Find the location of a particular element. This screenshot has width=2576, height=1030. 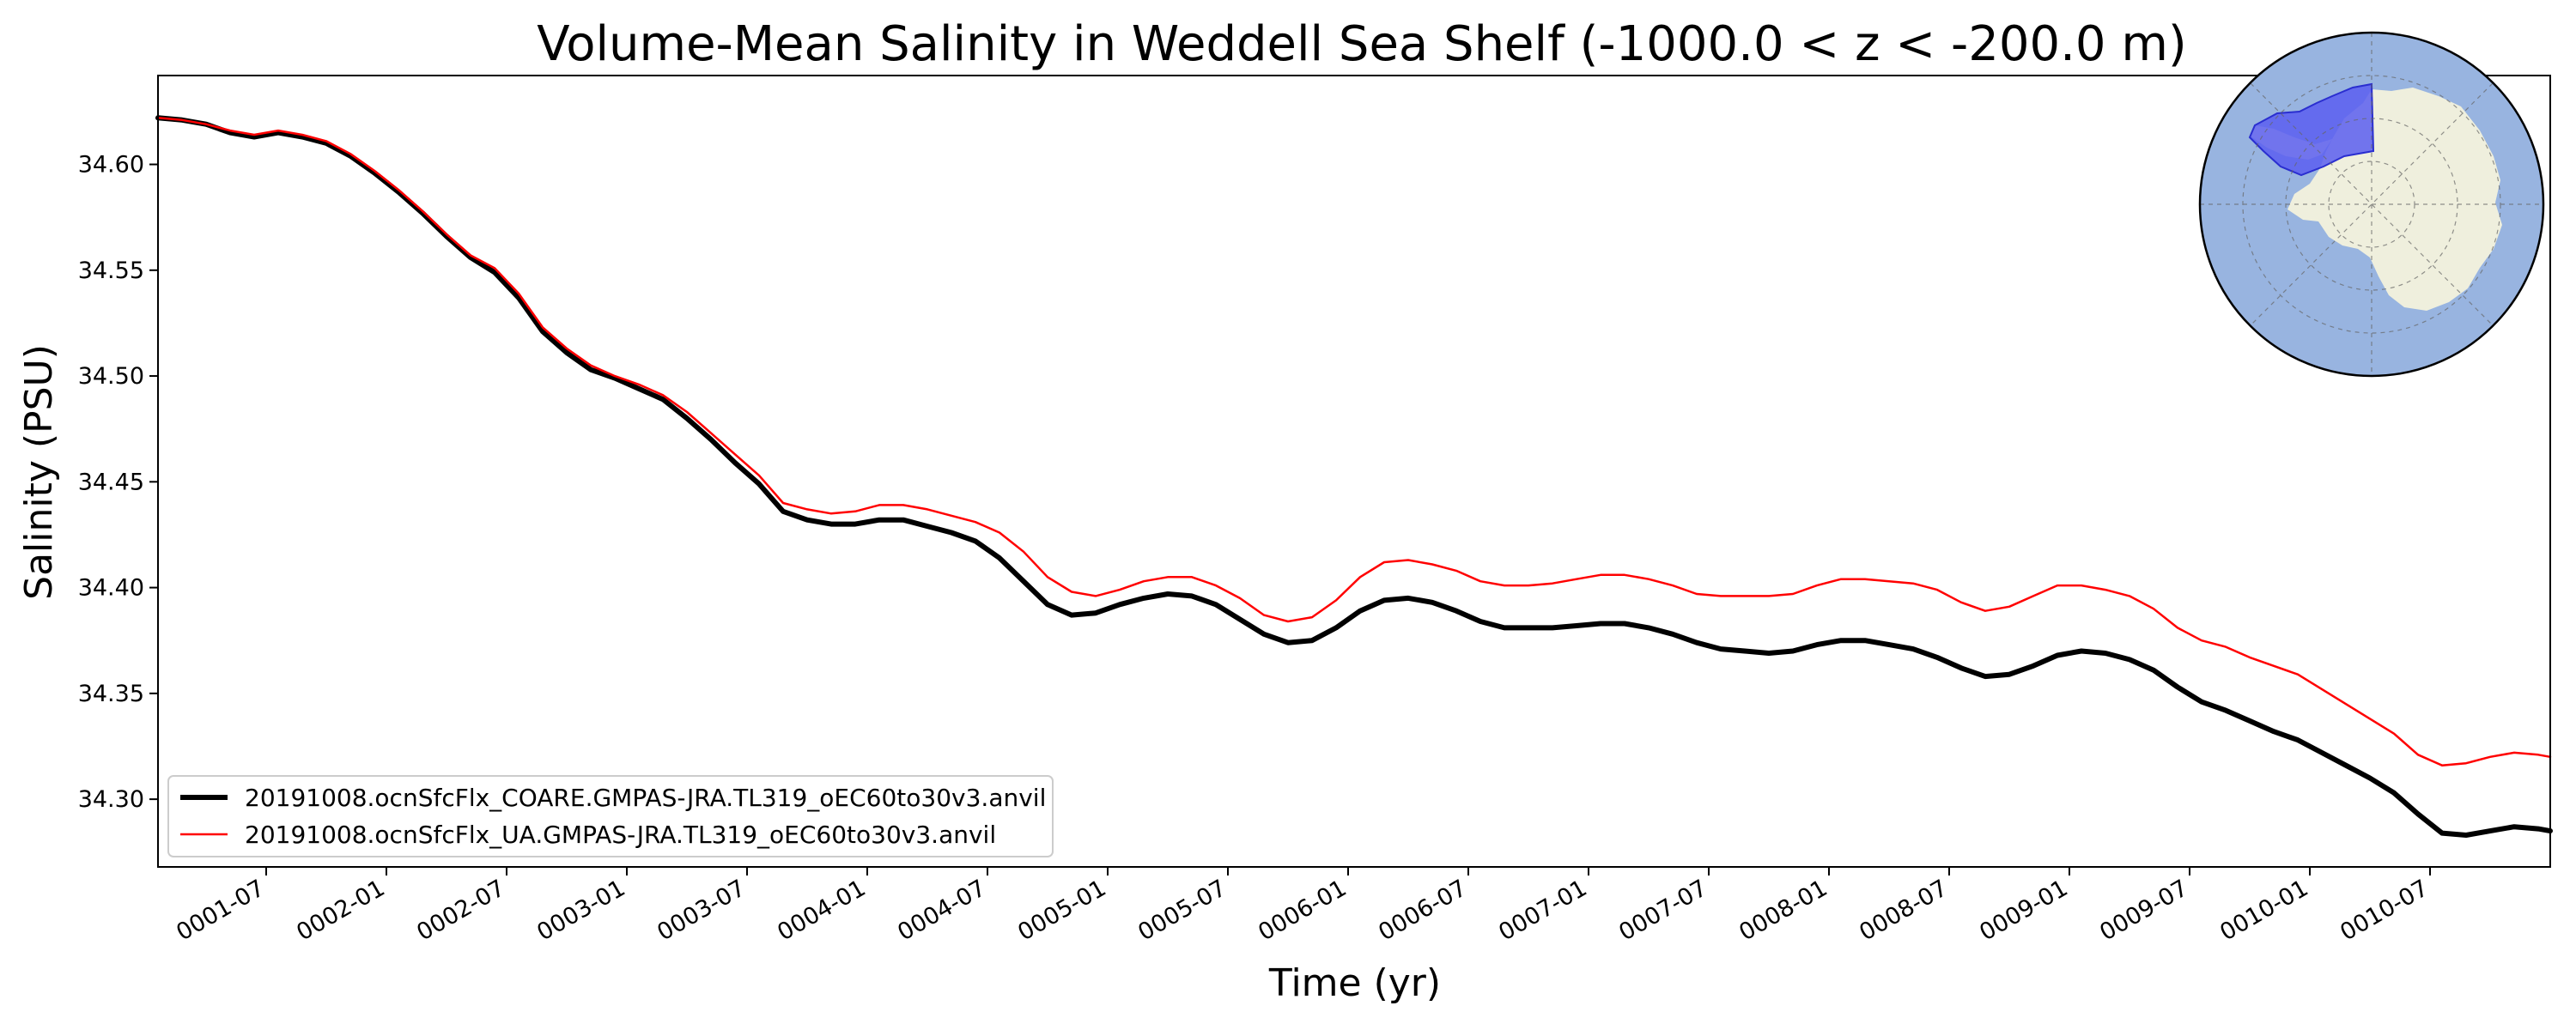

x-tick-label: 0008-07 is located at coordinates (1903, 910).